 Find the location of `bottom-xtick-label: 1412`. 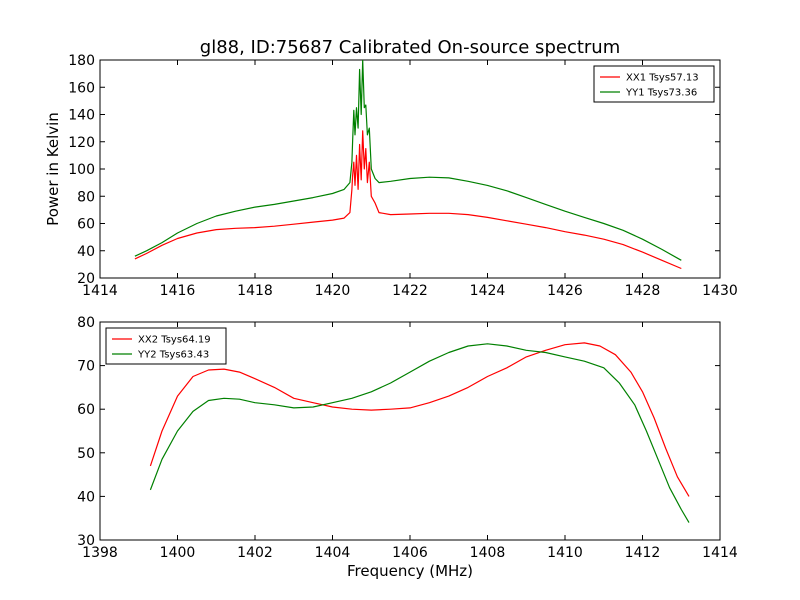

bottom-xtick-label: 1412 is located at coordinates (643, 553).